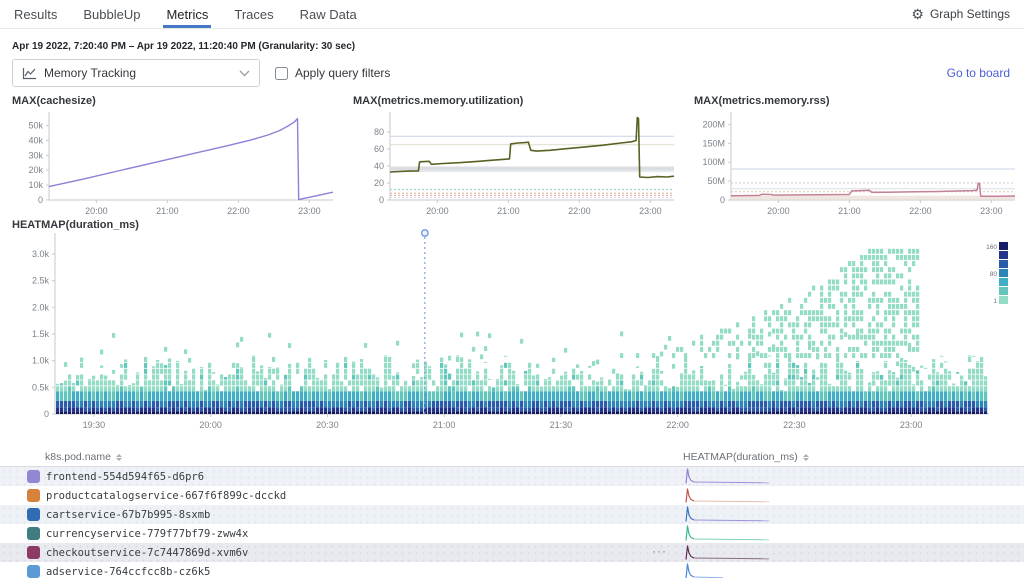 This screenshot has height=578, width=1024. I want to click on table-row-frontend: frontend-554d594f65-d6pr6, so click(512, 476).